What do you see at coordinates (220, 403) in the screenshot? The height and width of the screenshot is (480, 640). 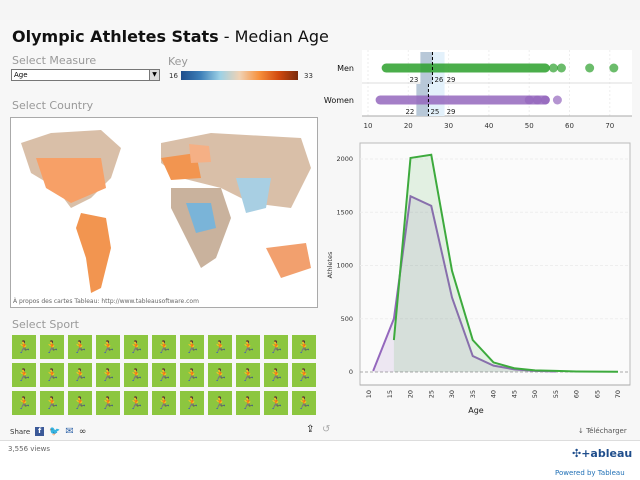 I see `sport-weightlifting-icon: 🏃` at bounding box center [220, 403].